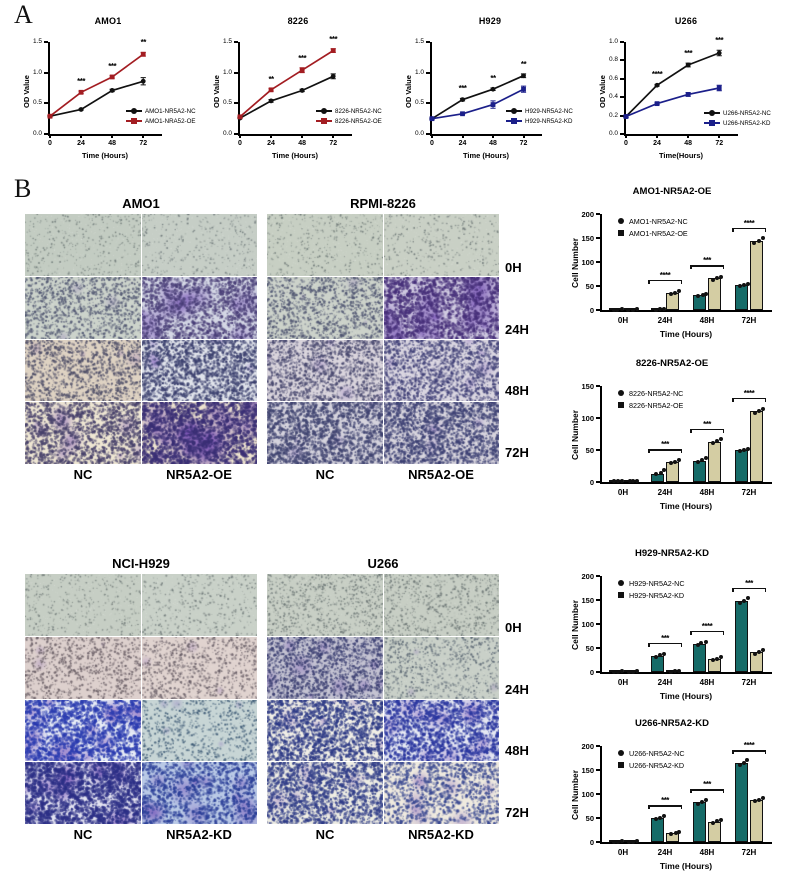 The image size is (792, 890). Describe the element at coordinates (419, 41) in the screenshot. I see `y-tick-label: 1.5` at that location.